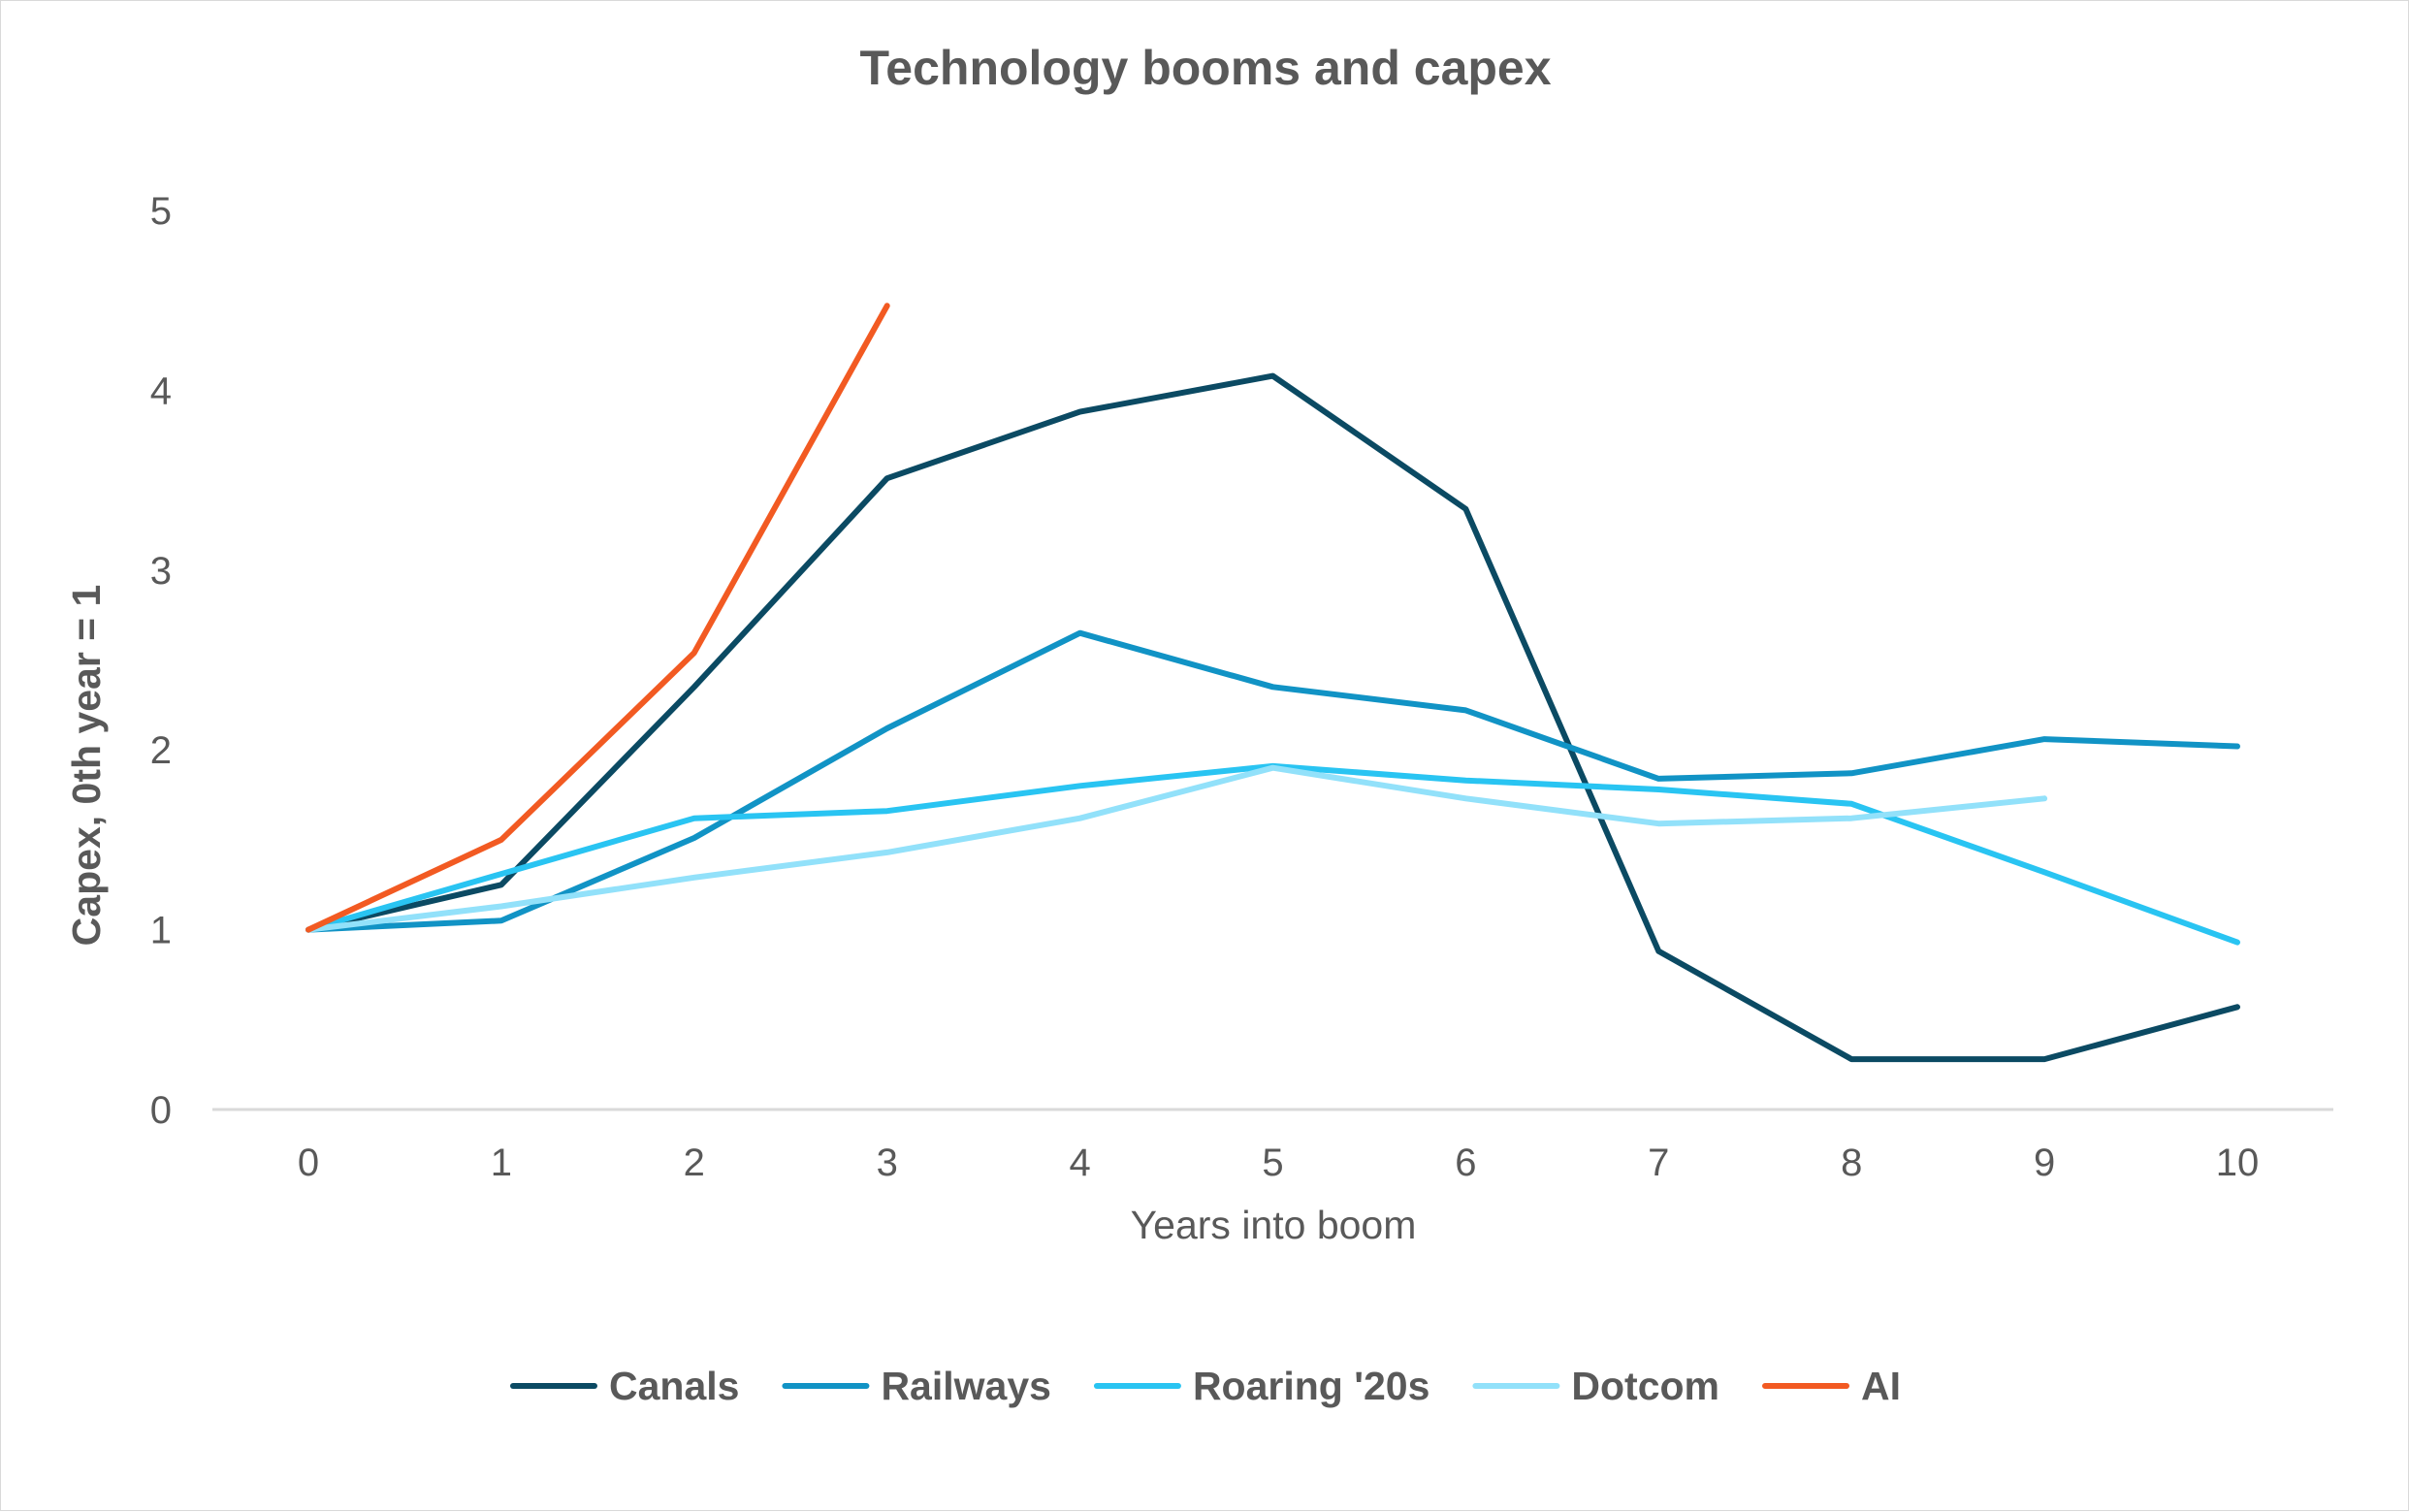 This screenshot has height=1512, width=2409. What do you see at coordinates (1831, 1386) in the screenshot?
I see `legend-item: AI` at bounding box center [1831, 1386].